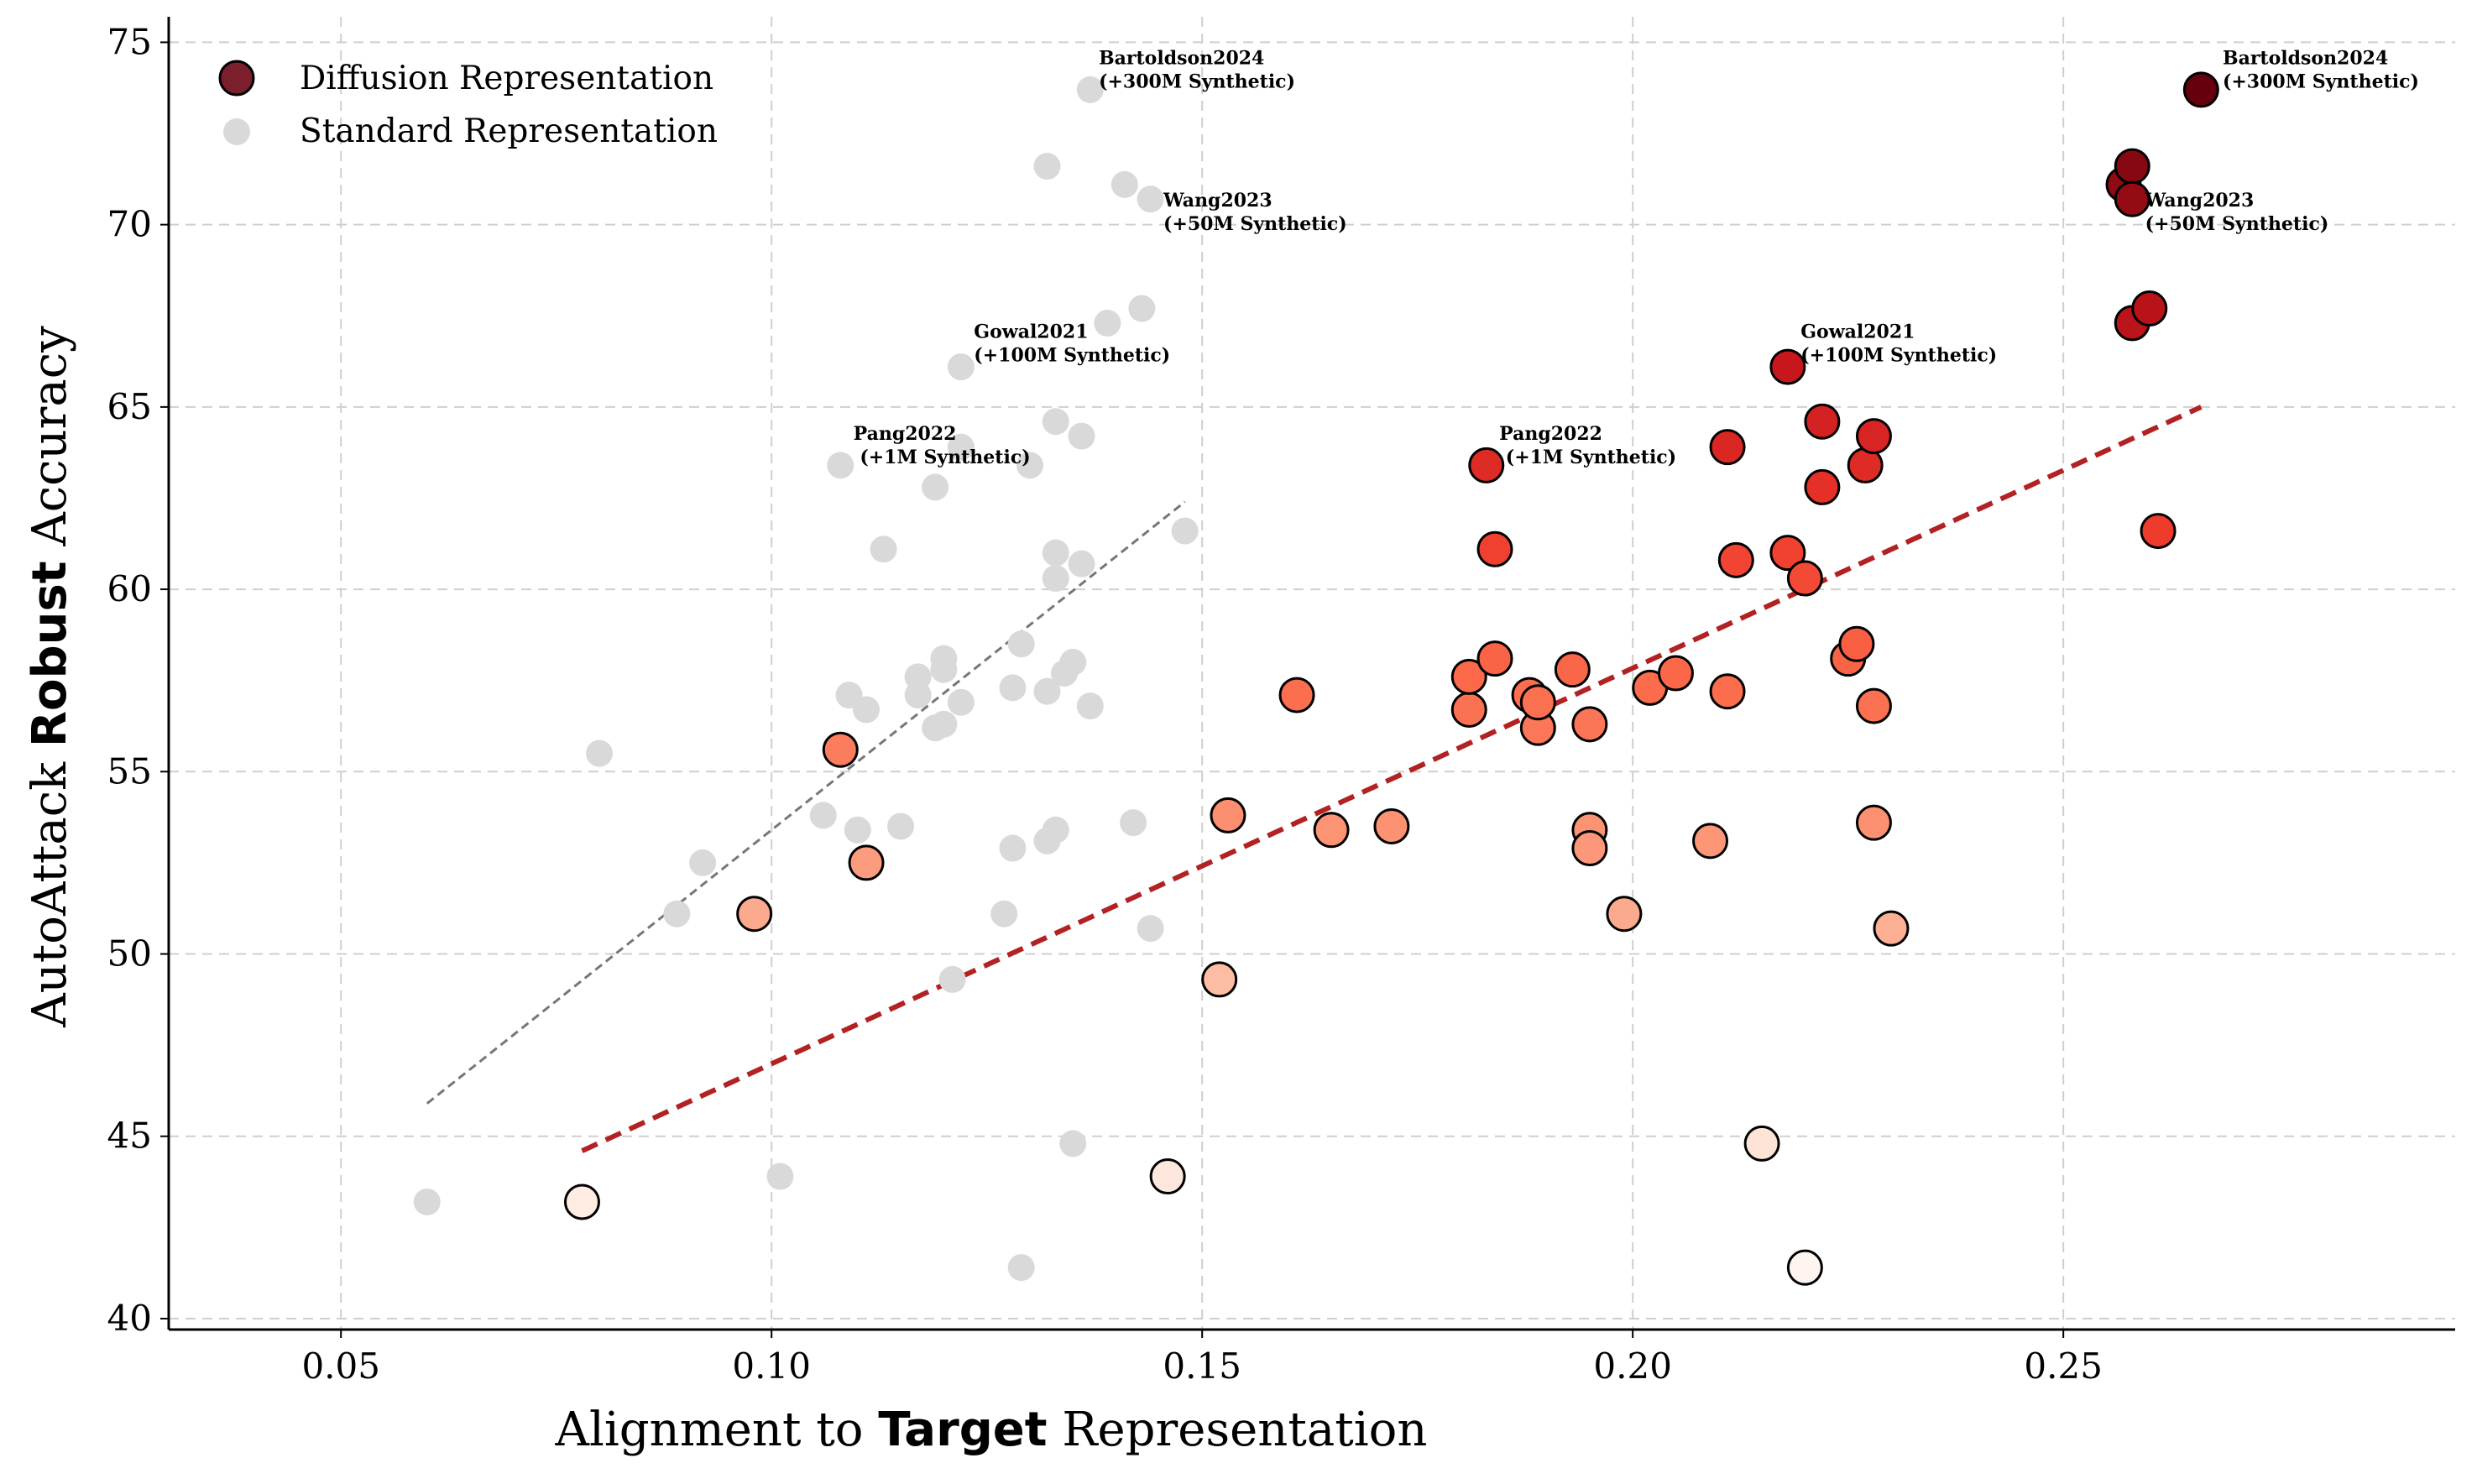 This screenshot has height=1484, width=2477. Describe the element at coordinates (1238, 1430) in the screenshot. I see `x-axis-title-part3: Representation` at that location.